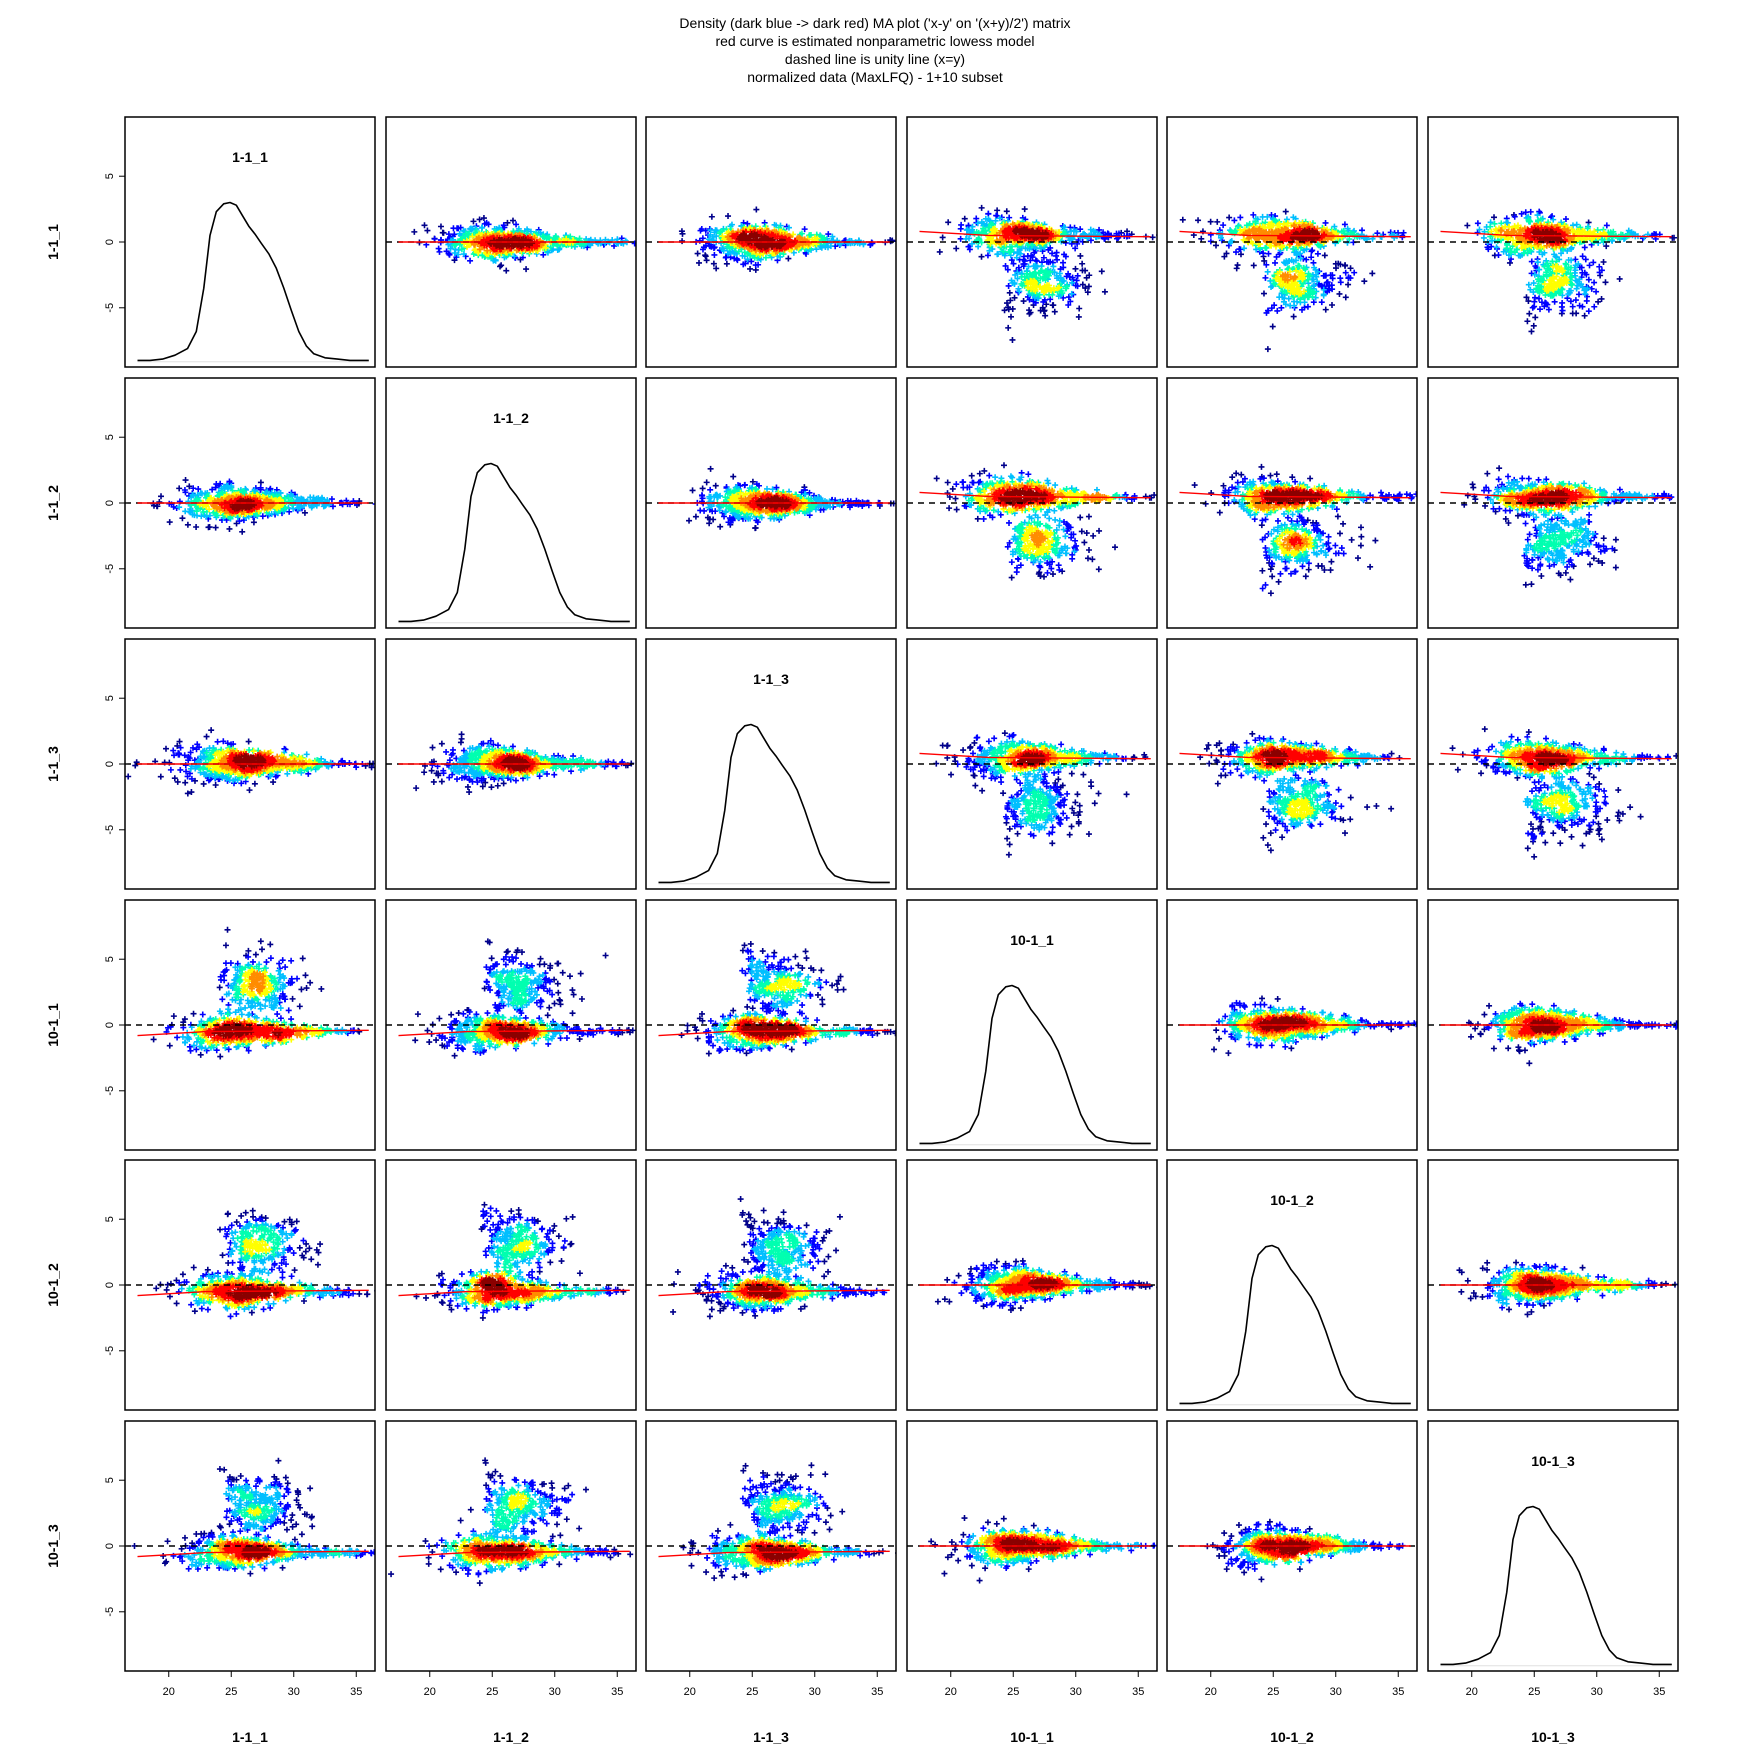 This screenshot has height=1750, width=1750. I want to click on lowess-curve, so click(1295, 234).